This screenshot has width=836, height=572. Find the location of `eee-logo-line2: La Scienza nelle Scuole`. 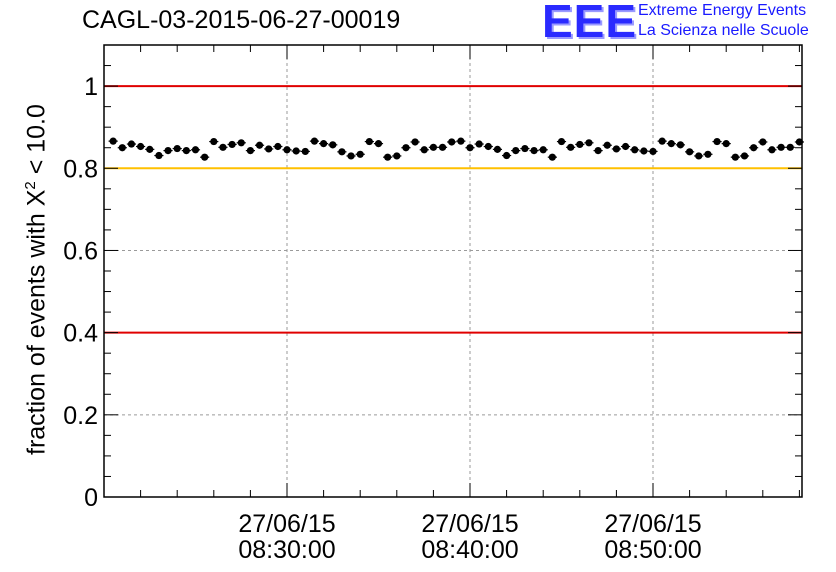

eee-logo-line2: La Scienza nelle Scuole is located at coordinates (723, 30).